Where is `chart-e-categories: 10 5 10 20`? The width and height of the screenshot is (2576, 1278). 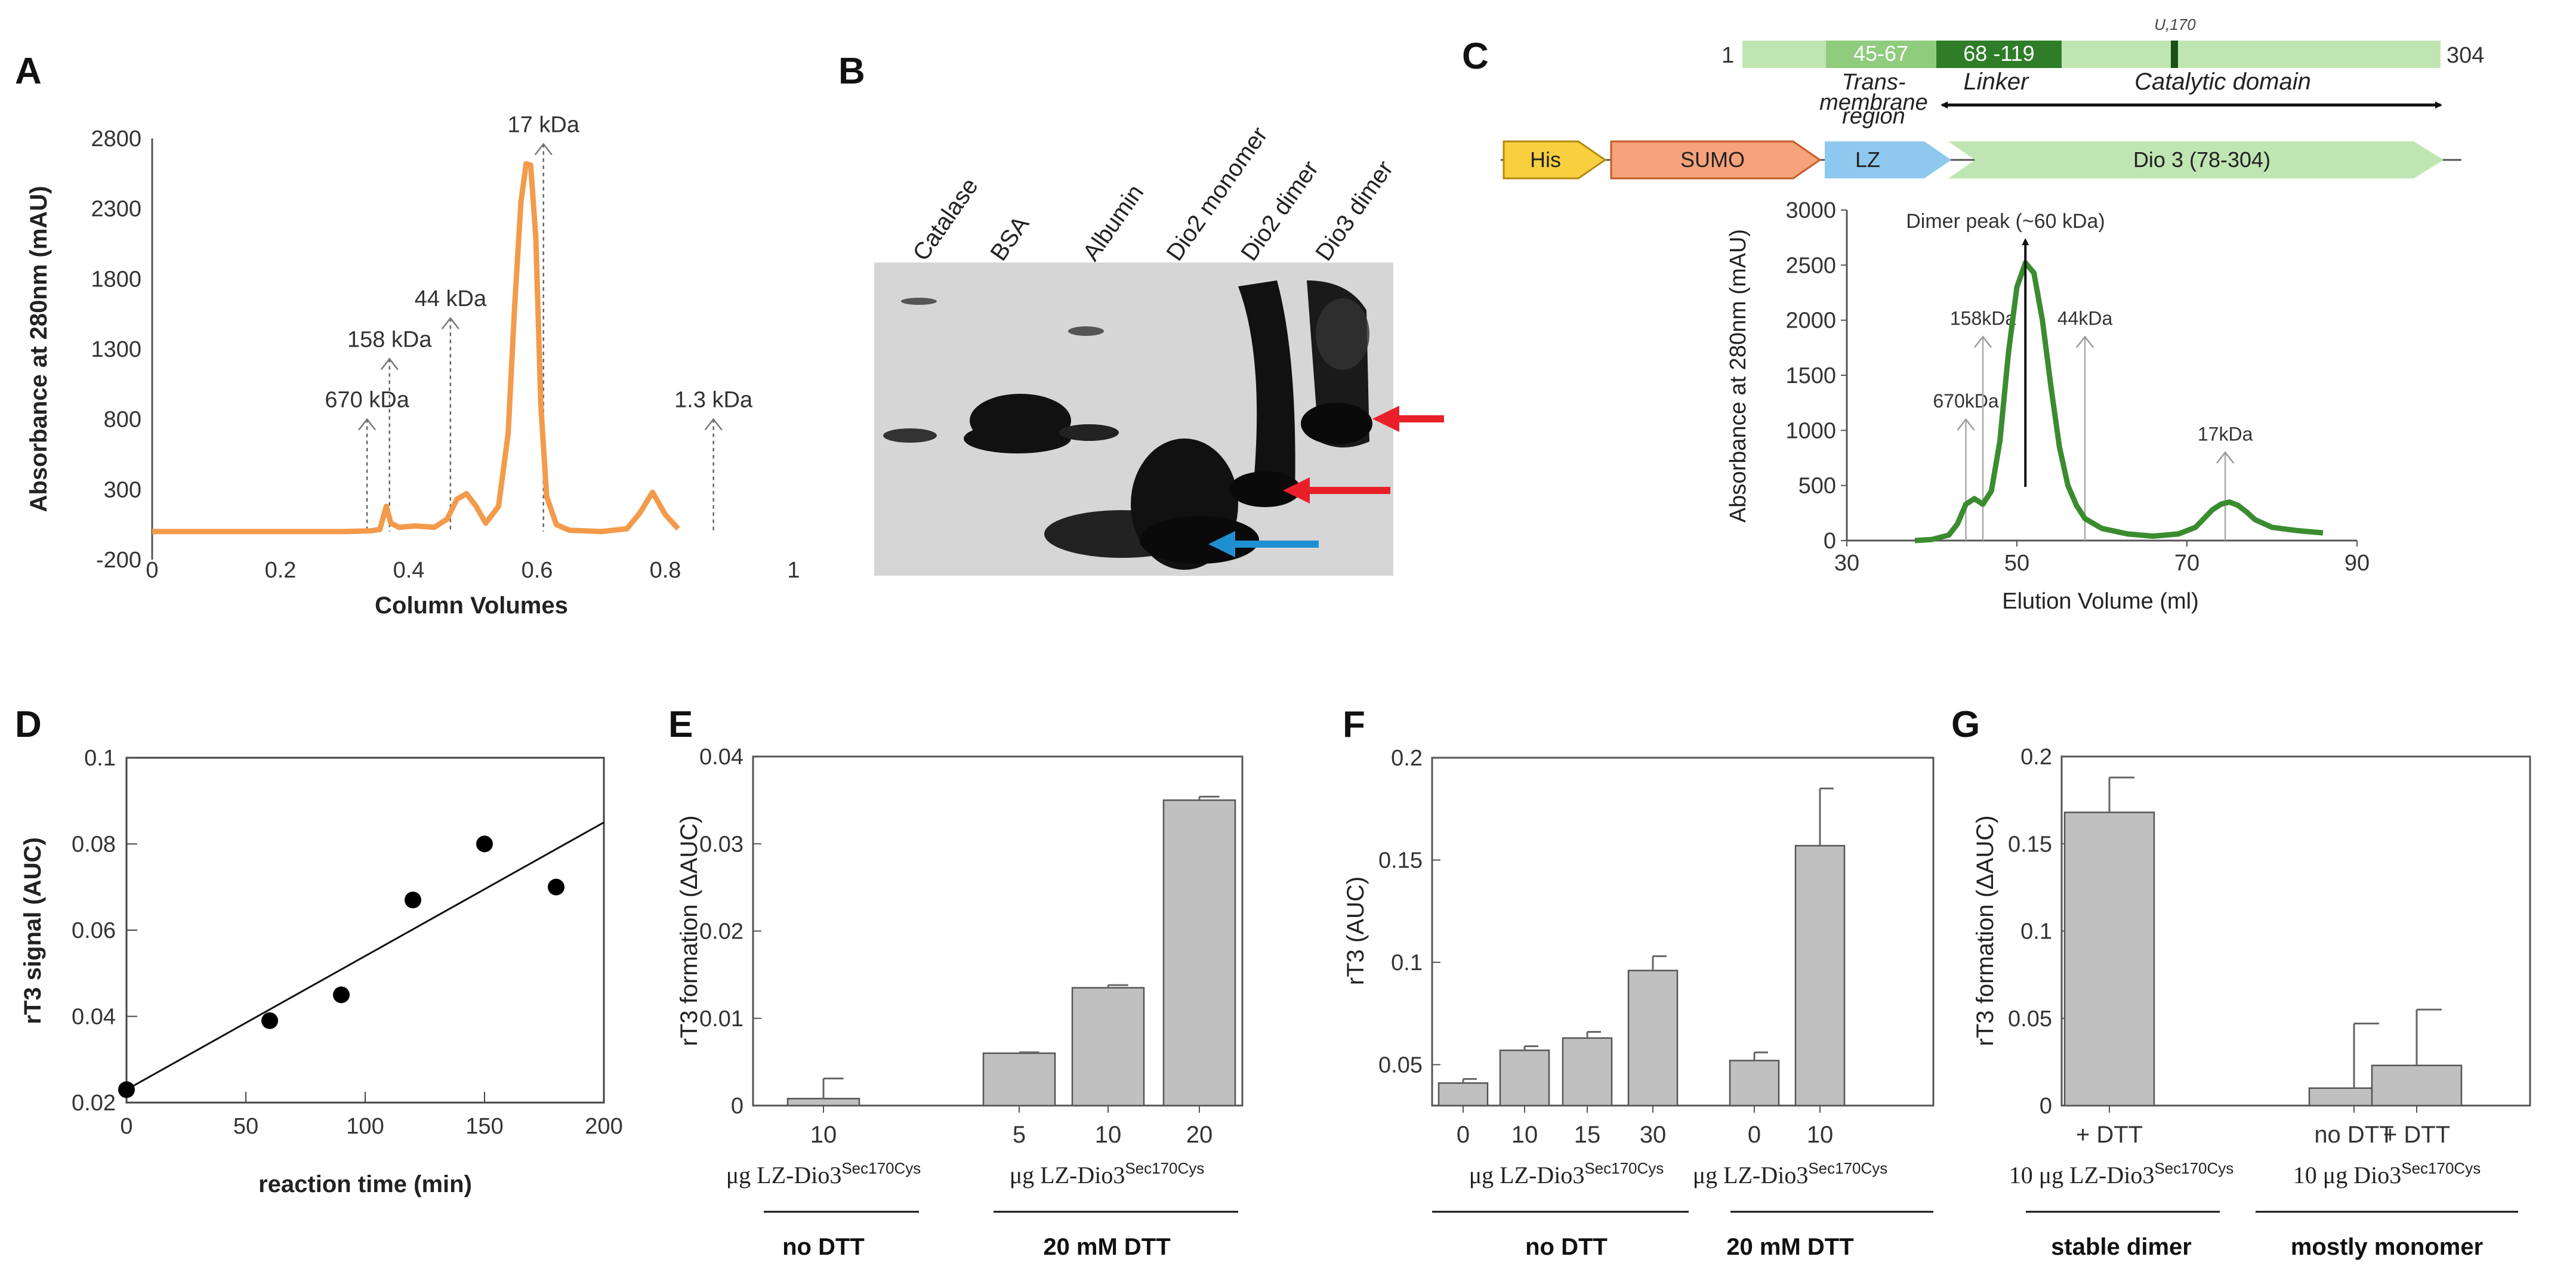
chart-e-categories: 10 5 10 20 is located at coordinates (1012, 1127).